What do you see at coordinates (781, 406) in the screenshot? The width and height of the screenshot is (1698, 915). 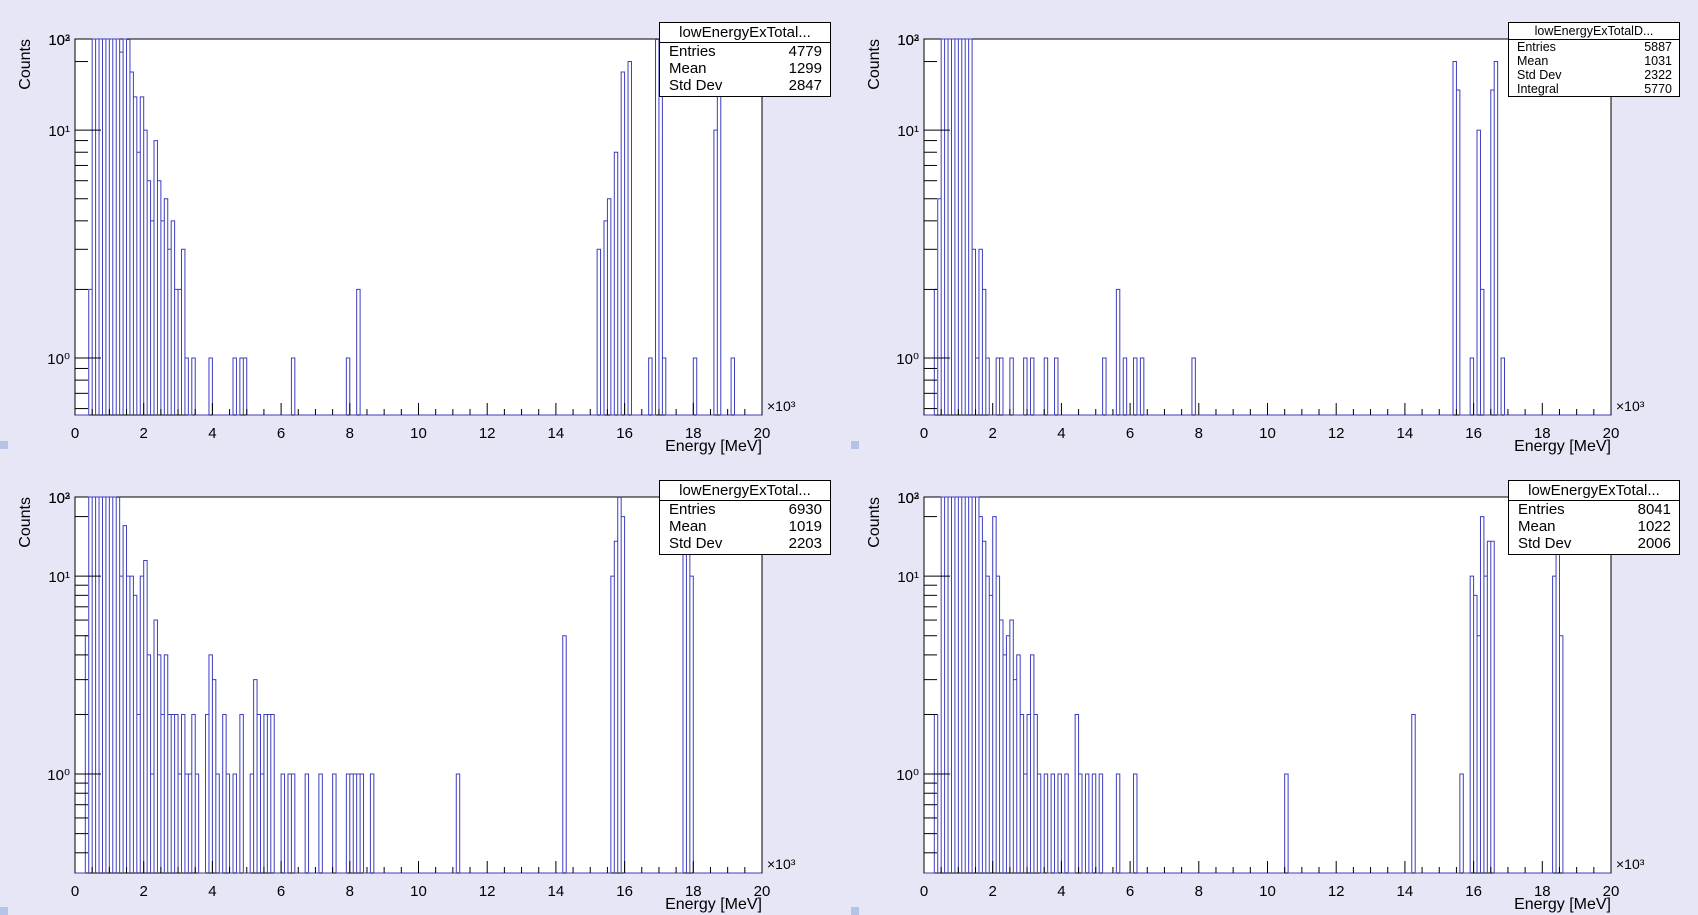 I see `x-axis-multiplier: ×10³` at bounding box center [781, 406].